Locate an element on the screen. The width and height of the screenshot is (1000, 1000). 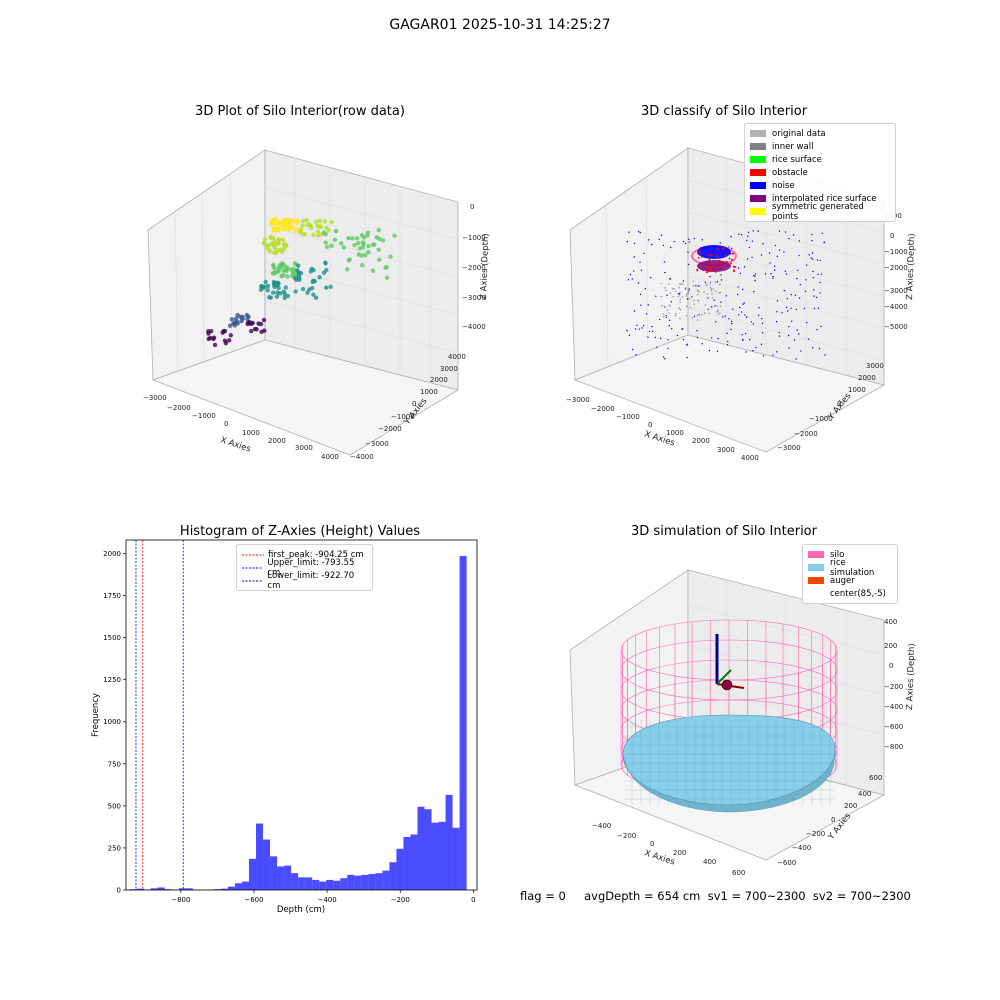
figure-title: GAGAR01 2025-10-31 14:25:27 is located at coordinates (500, 25).